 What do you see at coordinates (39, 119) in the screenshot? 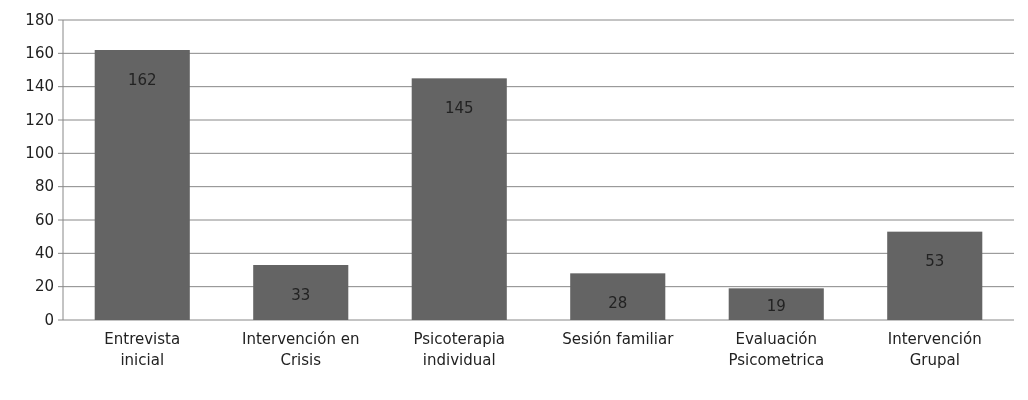
I see `y-tick-label: 120` at bounding box center [39, 119].